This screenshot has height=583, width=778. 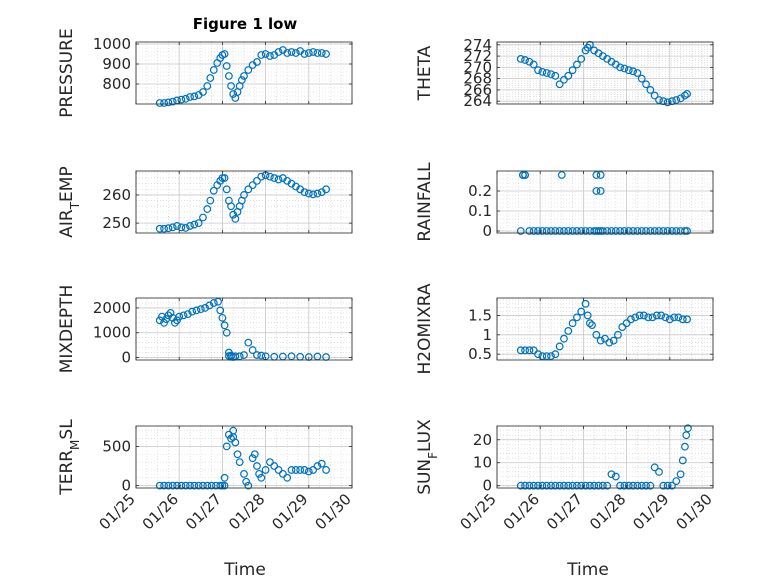 What do you see at coordinates (112, 308) in the screenshot?
I see `y-tick-label: 2000` at bounding box center [112, 308].